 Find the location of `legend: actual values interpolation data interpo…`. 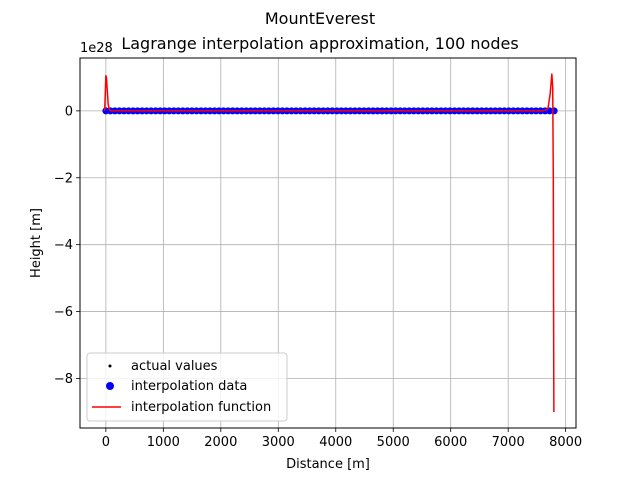

legend: actual values interpolation data interpo… is located at coordinates (187, 387).